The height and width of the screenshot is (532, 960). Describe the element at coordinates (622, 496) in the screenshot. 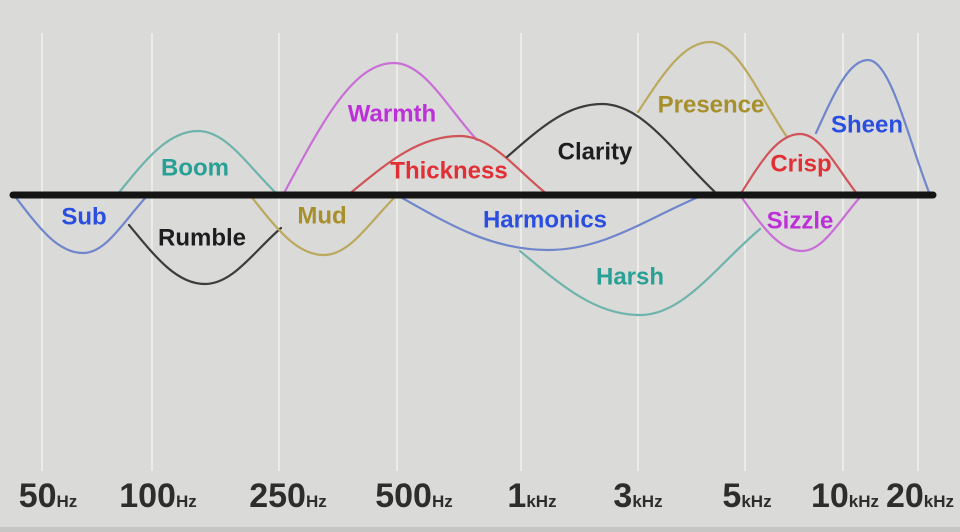

I see `tick-number: 3` at that location.